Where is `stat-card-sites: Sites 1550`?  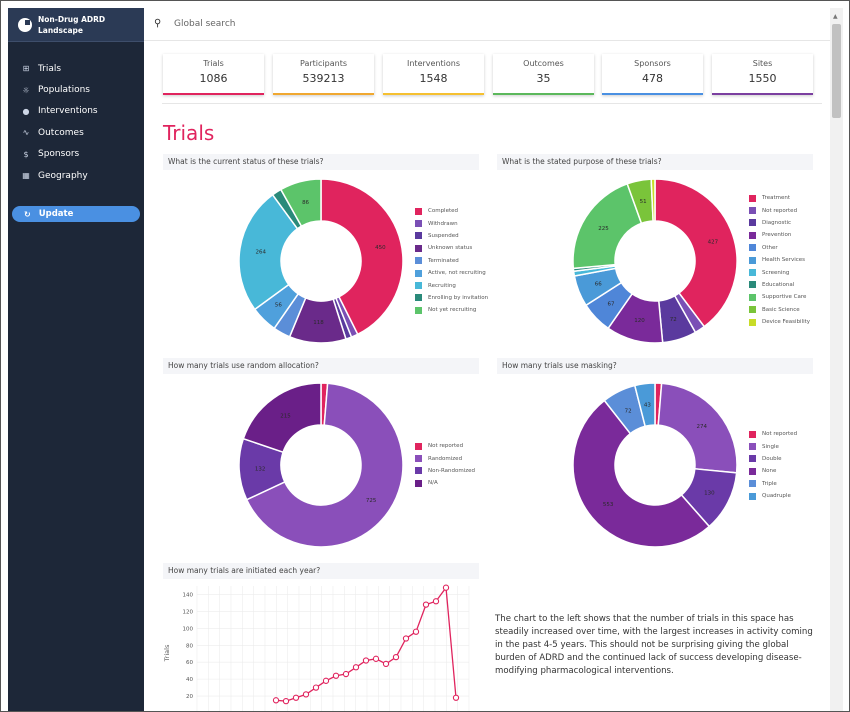 stat-card-sites: Sites 1550 is located at coordinates (762, 74).